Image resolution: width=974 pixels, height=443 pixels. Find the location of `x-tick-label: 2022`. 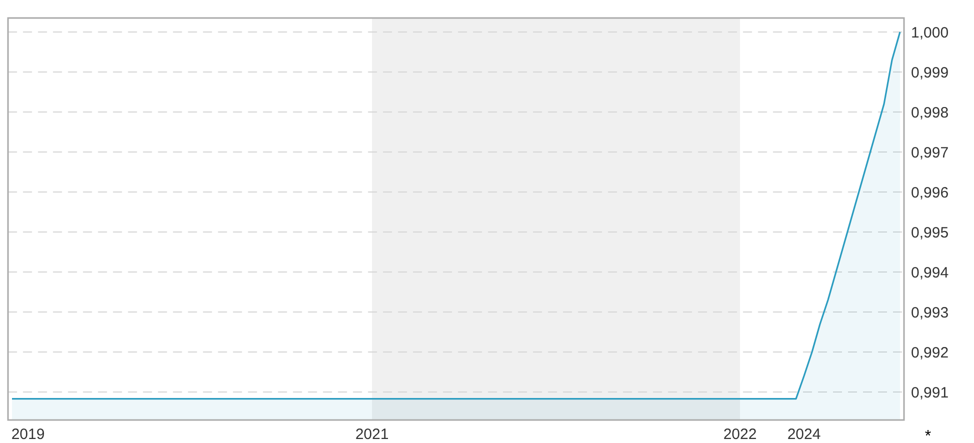

x-tick-label: 2022 is located at coordinates (740, 434).